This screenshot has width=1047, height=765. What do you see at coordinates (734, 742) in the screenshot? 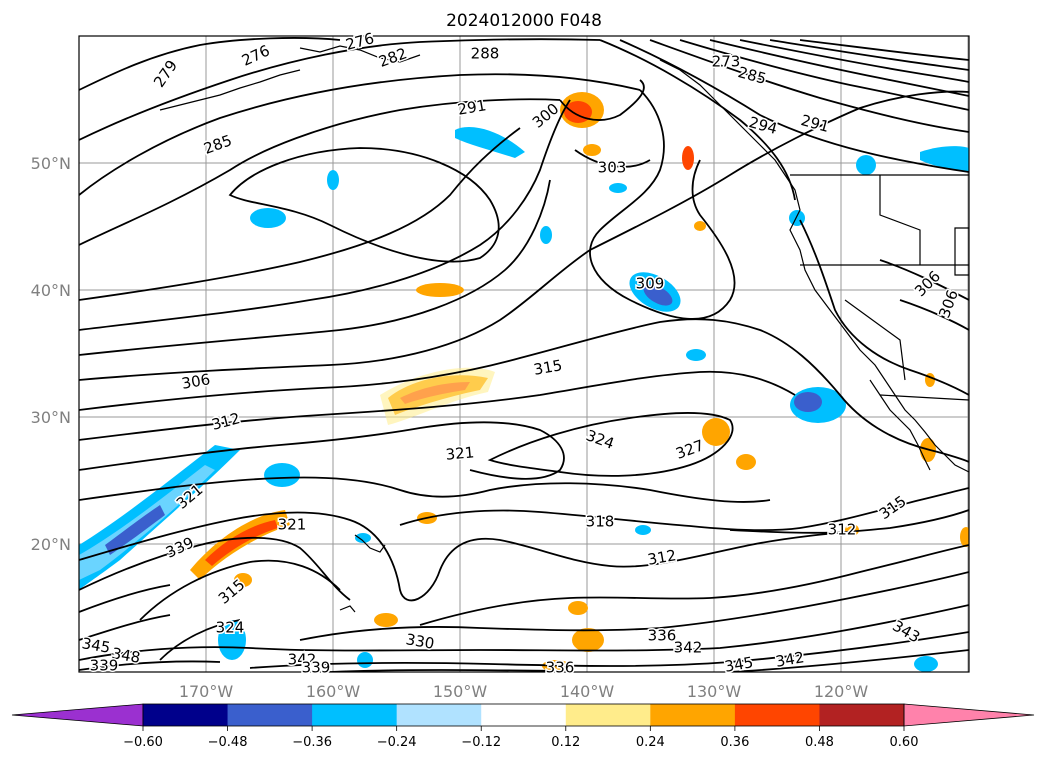
I see `colorbar-tick-label: 0.36` at bounding box center [734, 742].